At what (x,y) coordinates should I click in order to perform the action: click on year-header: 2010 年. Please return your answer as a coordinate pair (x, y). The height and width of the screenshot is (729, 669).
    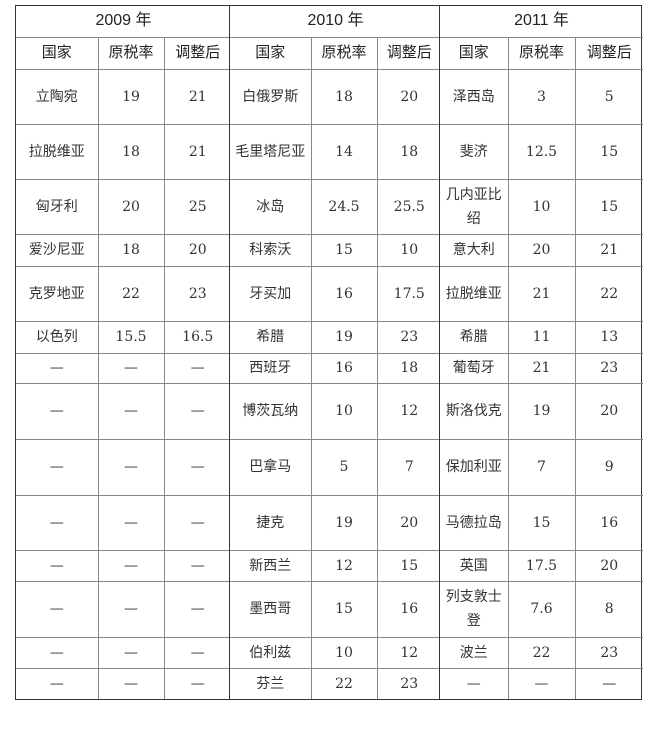
    Looking at the image, I should click on (335, 22).